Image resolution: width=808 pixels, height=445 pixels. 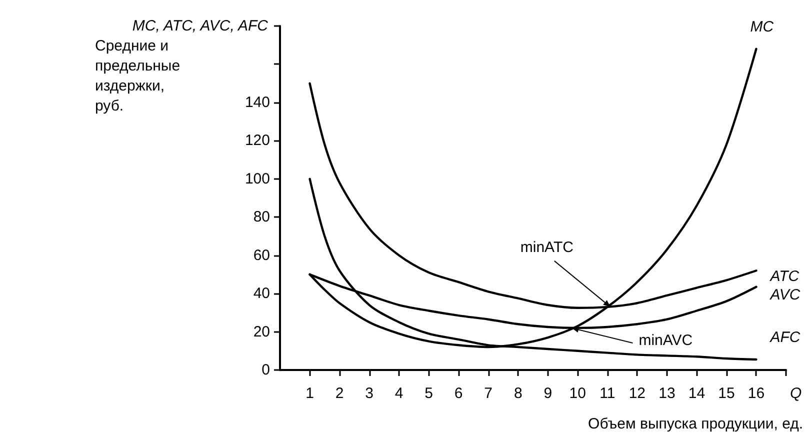 What do you see at coordinates (266, 370) in the screenshot?
I see `y-tick-label: 0` at bounding box center [266, 370].